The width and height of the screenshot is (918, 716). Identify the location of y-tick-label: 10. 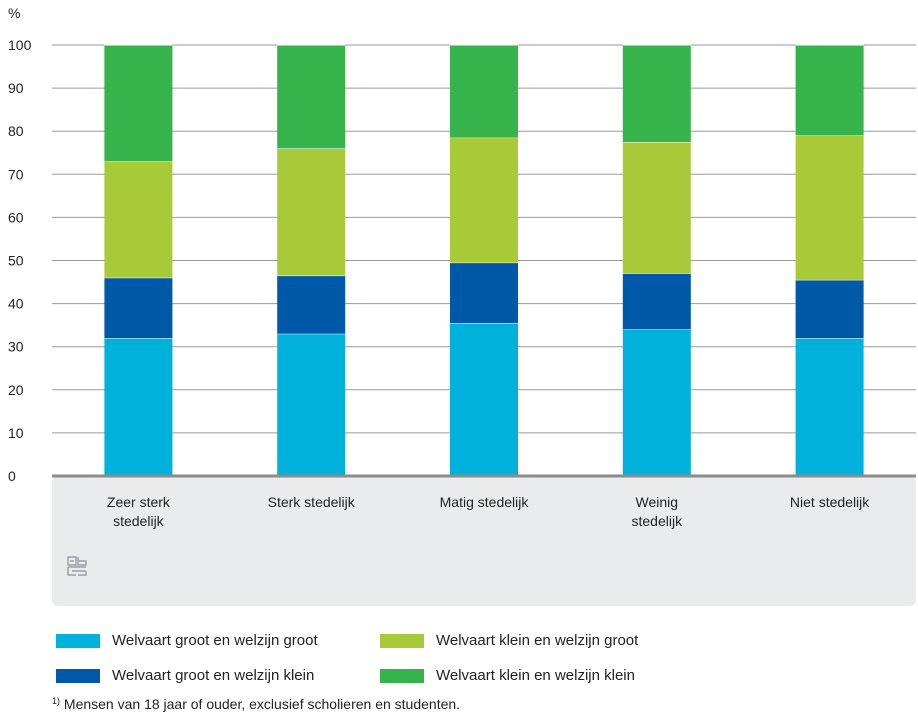
(16, 433).